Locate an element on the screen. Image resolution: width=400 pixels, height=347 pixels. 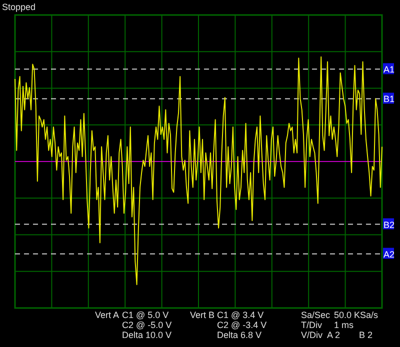
text: V/Div is located at coordinates (312, 335).